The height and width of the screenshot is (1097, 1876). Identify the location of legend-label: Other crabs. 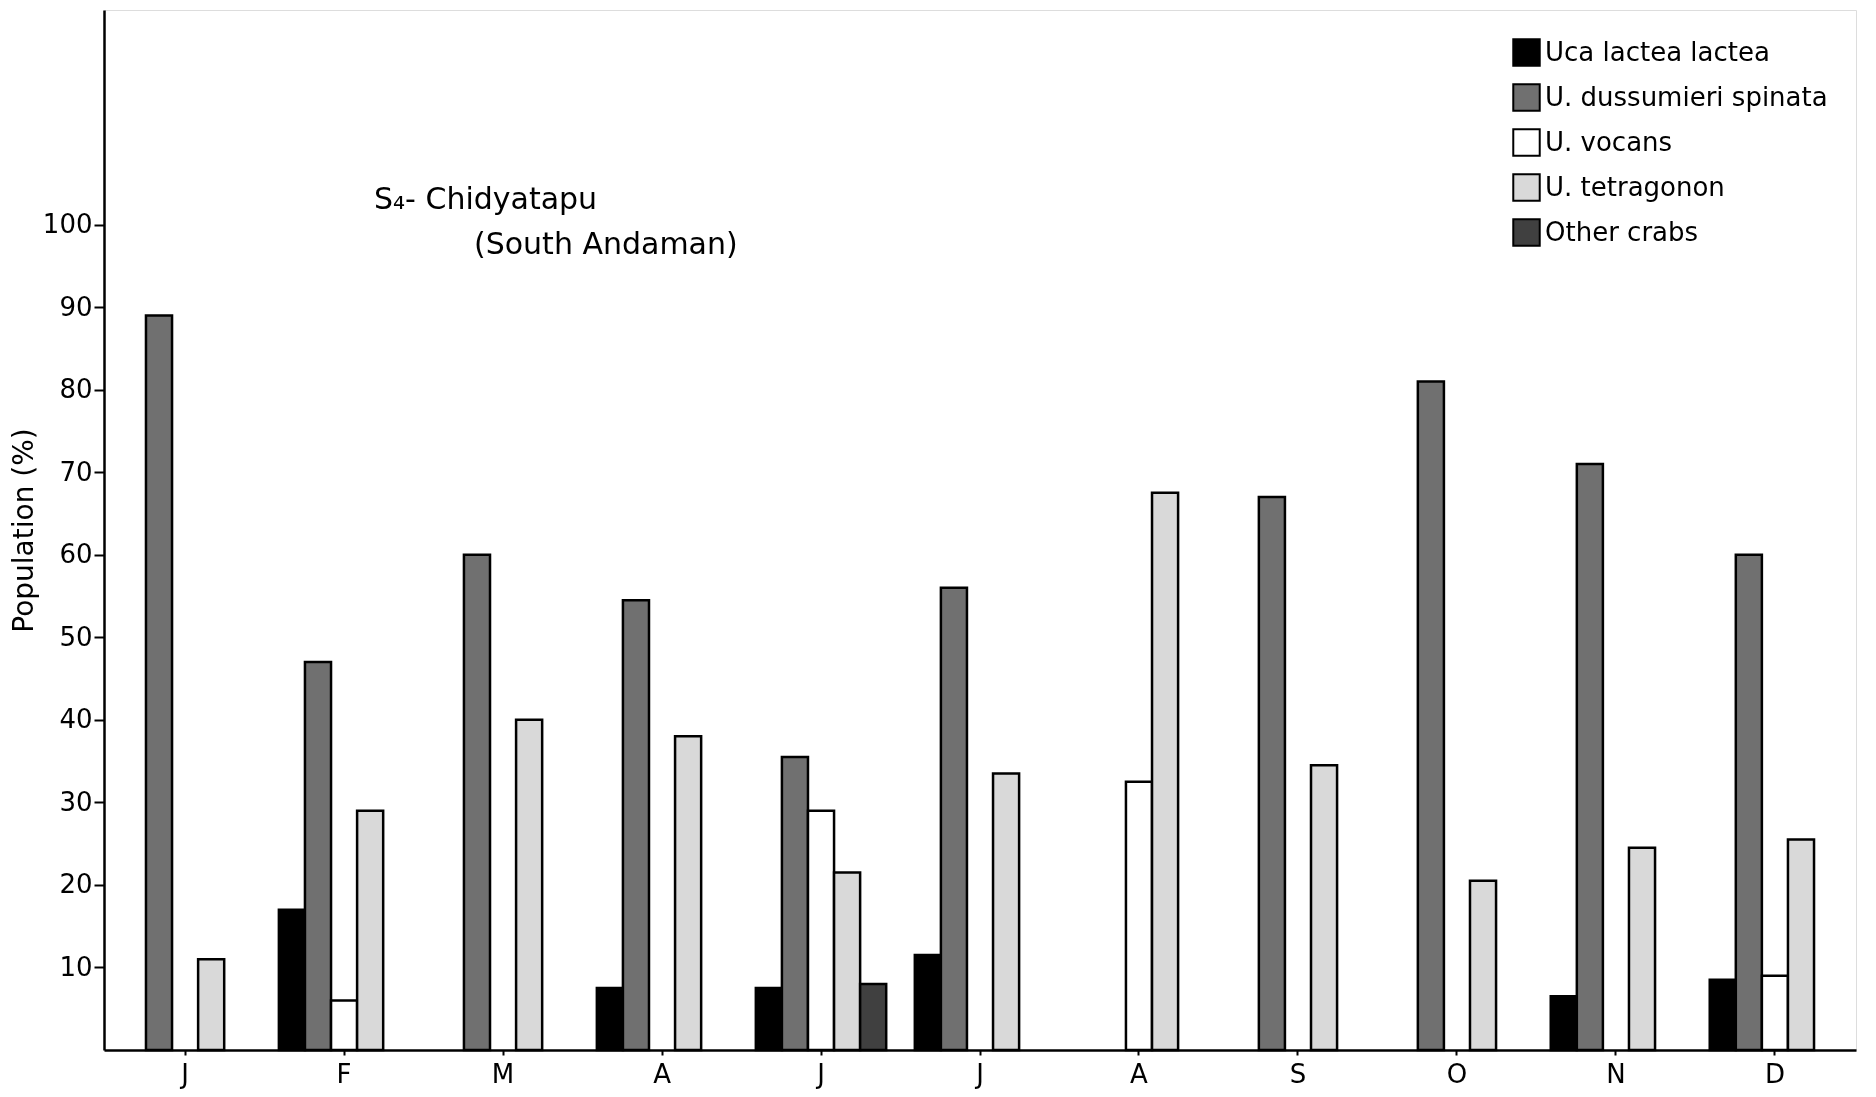
(1622, 231).